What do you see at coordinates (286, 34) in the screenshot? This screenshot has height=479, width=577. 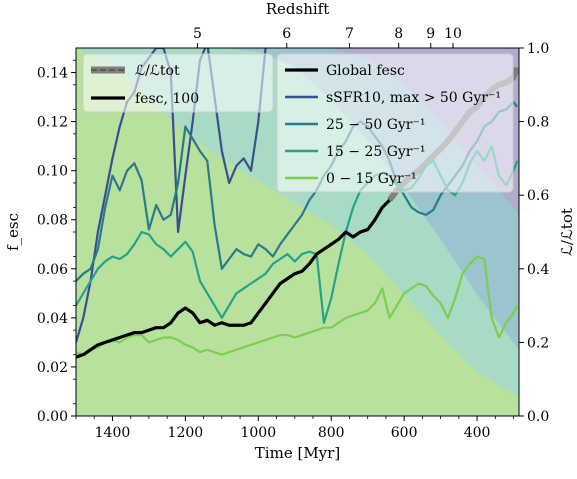 I see `top-tick-label-1: 6` at bounding box center [286, 34].